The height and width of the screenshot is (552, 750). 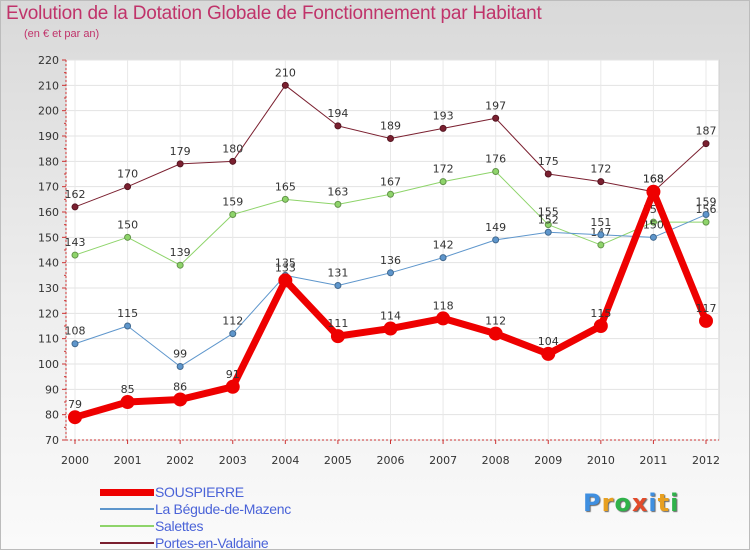 I want to click on data-label: 189, so click(x=390, y=126).